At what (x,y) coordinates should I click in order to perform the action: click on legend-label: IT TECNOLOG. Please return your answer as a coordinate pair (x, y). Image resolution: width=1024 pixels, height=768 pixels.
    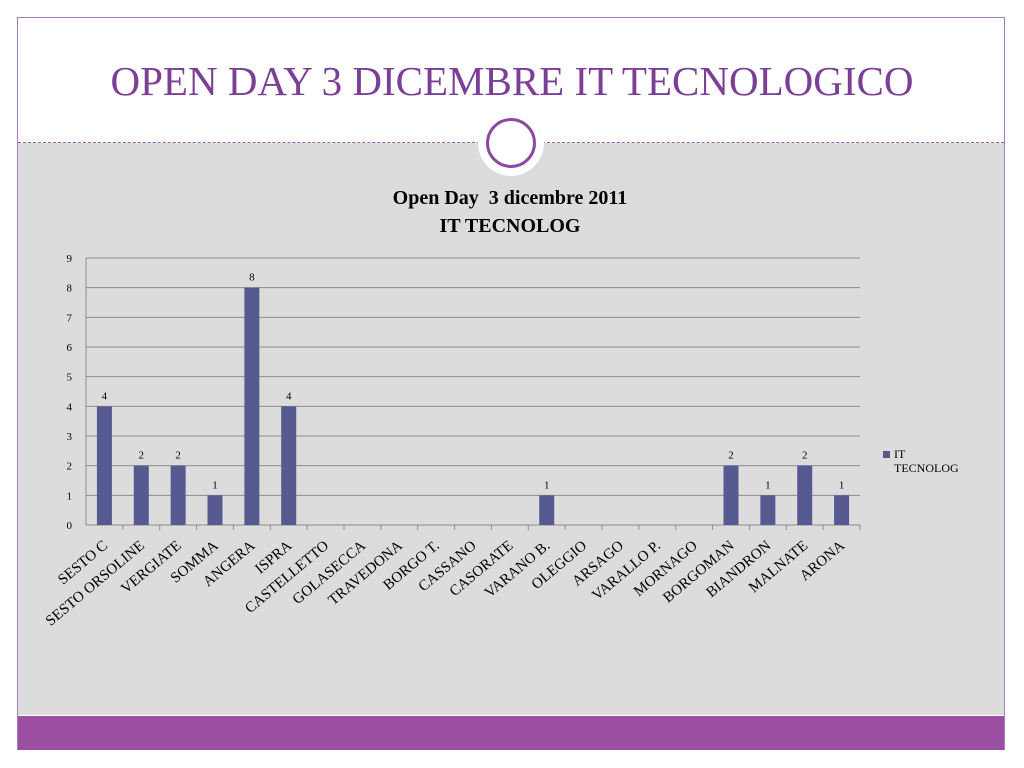
    Looking at the image, I should click on (926, 461).